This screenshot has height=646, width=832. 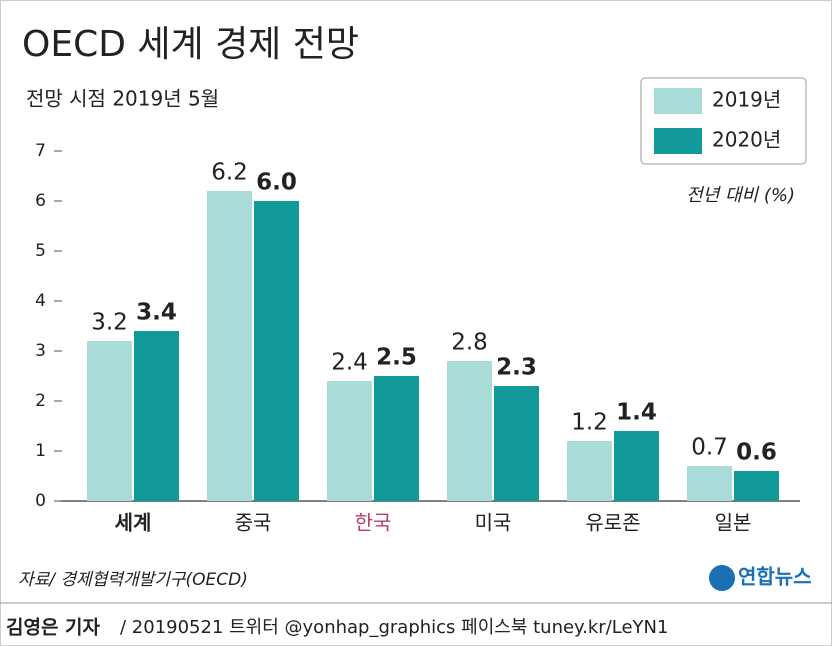 What do you see at coordinates (40, 301) in the screenshot?
I see `y-tick-label: 4` at bounding box center [40, 301].